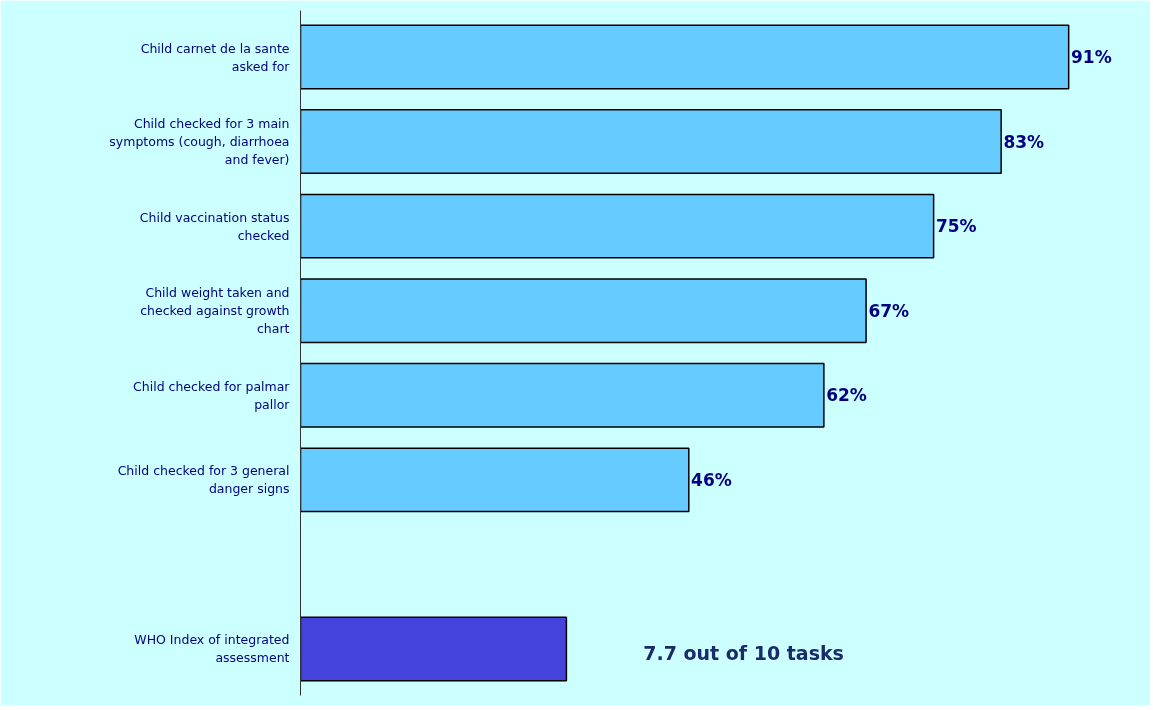  Describe the element at coordinates (203, 480) in the screenshot. I see `y-tick-label: Child checked for 3 general danger signs` at that location.